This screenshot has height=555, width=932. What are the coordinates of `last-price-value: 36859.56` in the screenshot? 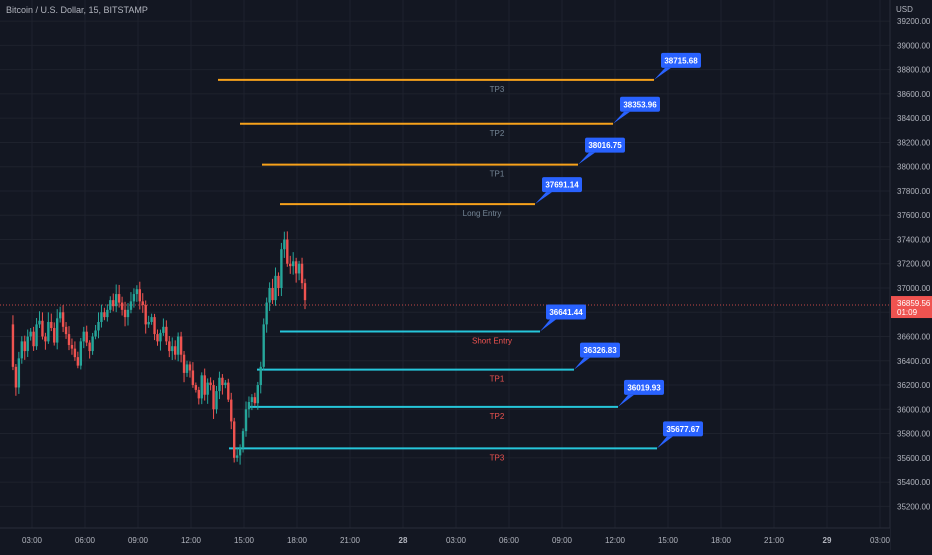 It's located at (914, 303).